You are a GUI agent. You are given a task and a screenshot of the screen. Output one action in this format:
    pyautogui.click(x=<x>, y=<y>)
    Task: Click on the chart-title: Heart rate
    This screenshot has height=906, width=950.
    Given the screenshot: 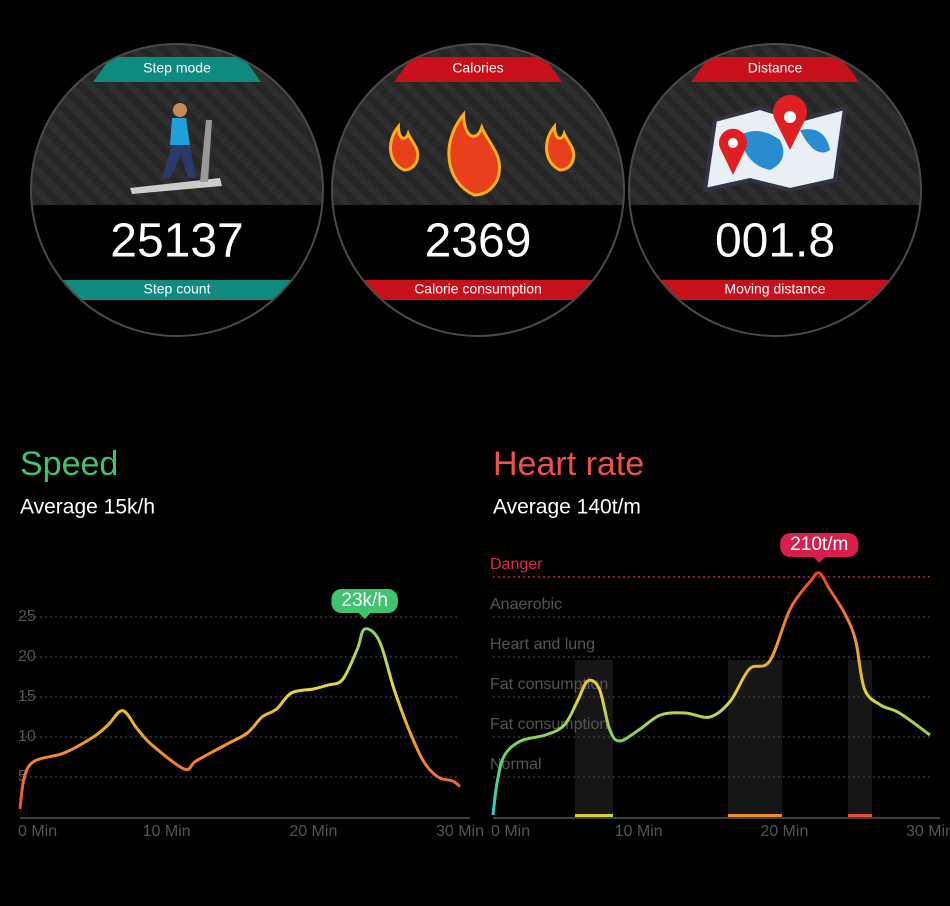 What is the action you would take?
    pyautogui.click(x=568, y=464)
    